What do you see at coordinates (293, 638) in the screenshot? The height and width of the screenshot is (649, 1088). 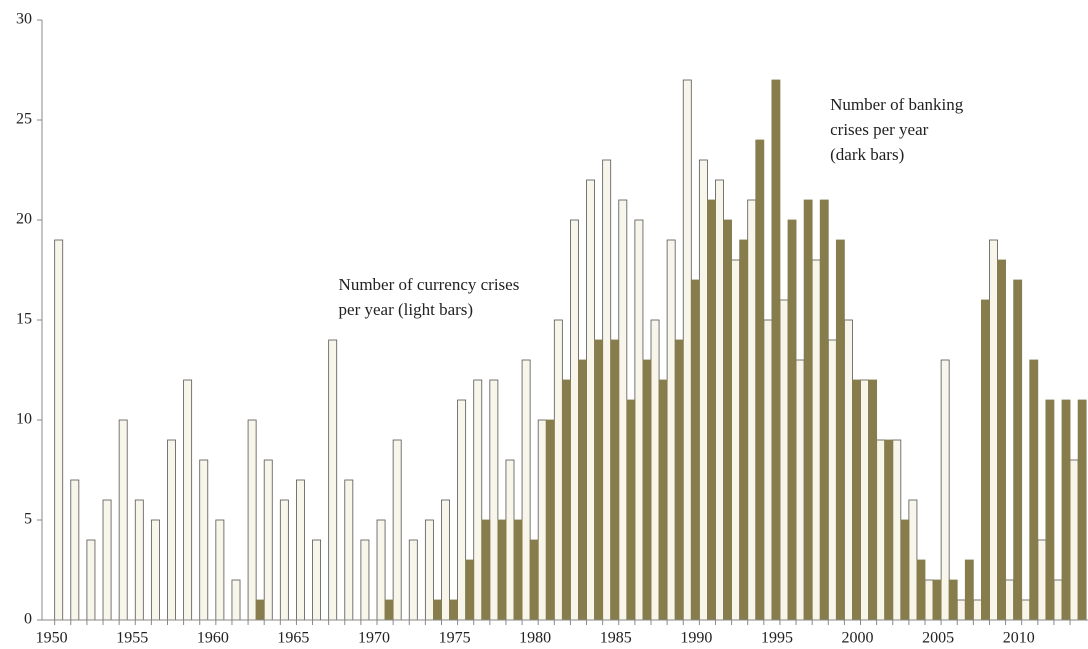 I see `x-tick-label: 1965` at bounding box center [293, 638].